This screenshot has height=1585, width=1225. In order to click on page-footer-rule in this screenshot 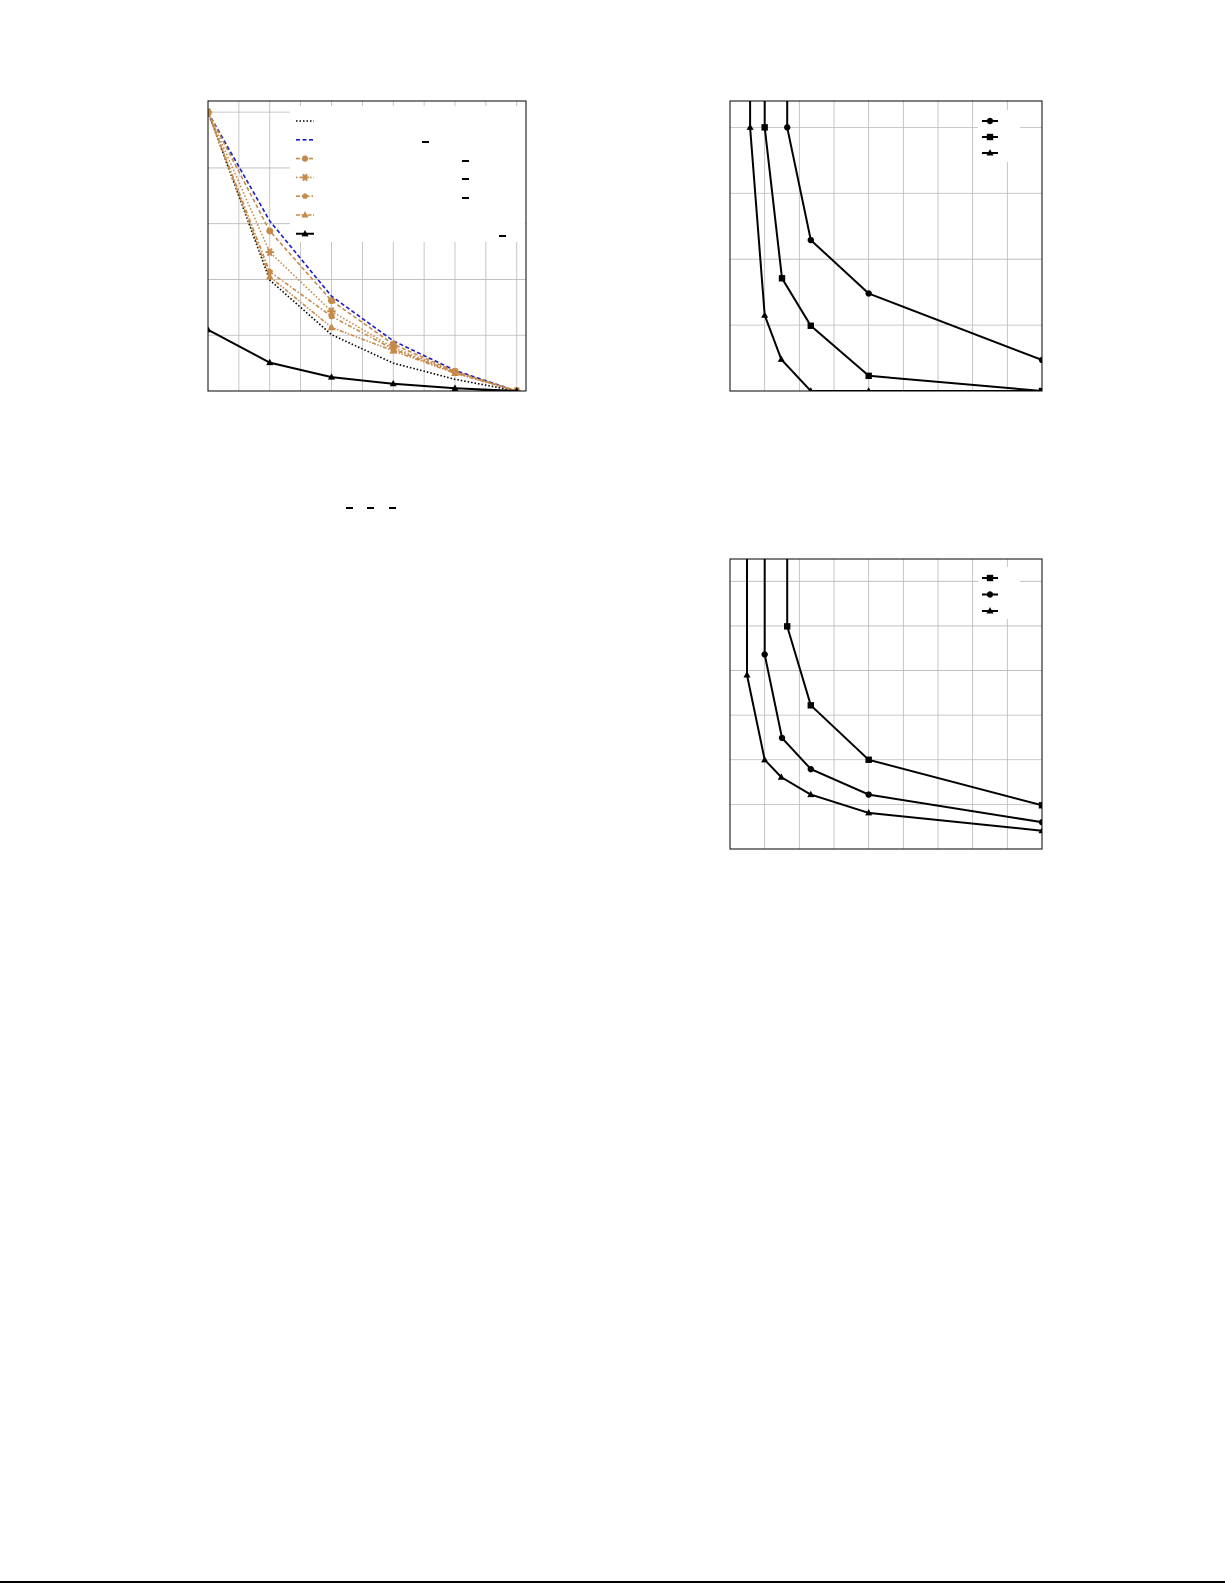, I will do `click(612, 1582)`.